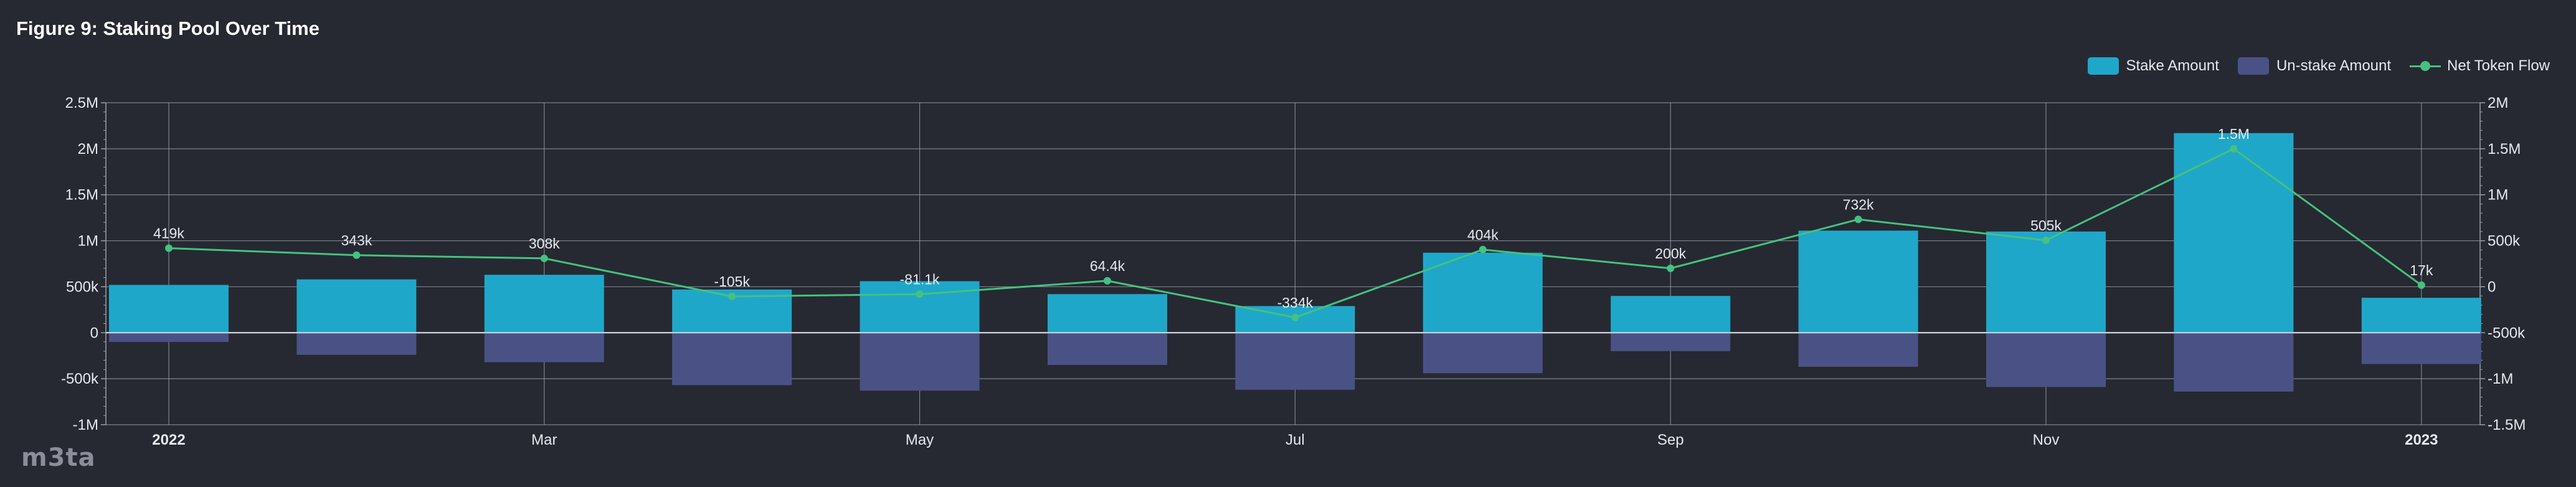 This screenshot has height=487, width=2576. What do you see at coordinates (2046, 225) in the screenshot?
I see `net-flow-data-label: 505k` at bounding box center [2046, 225].